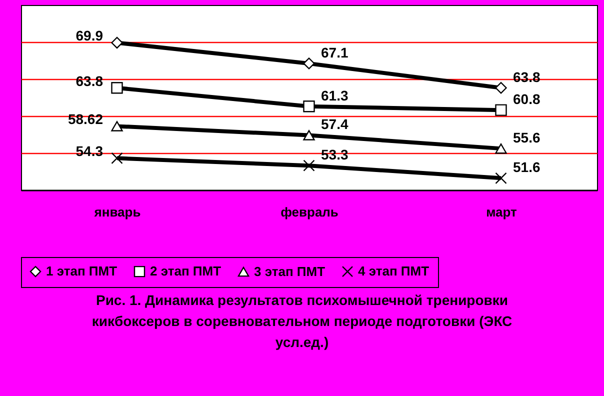  I want to click on x-tick-label: февраль, so click(309, 212).